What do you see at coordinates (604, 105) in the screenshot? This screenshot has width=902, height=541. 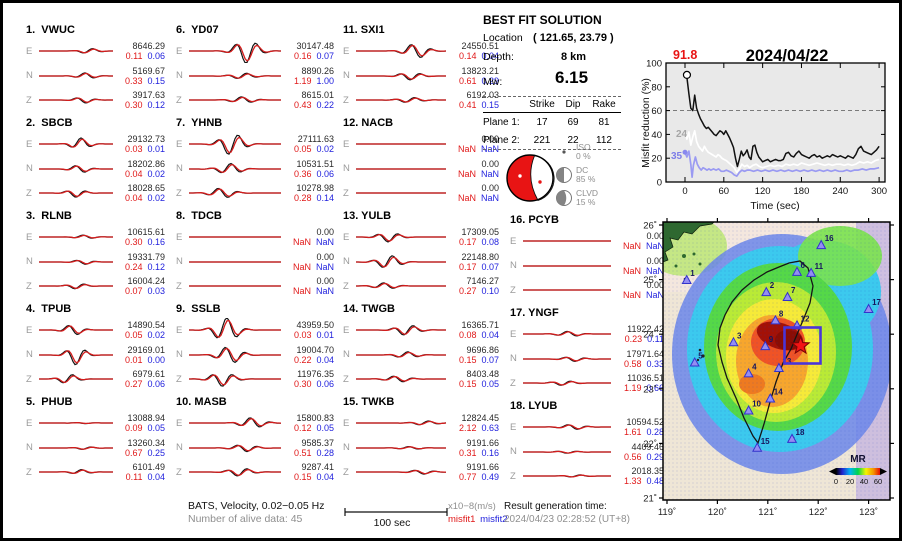 I see `rake-header: Rake` at bounding box center [604, 105].